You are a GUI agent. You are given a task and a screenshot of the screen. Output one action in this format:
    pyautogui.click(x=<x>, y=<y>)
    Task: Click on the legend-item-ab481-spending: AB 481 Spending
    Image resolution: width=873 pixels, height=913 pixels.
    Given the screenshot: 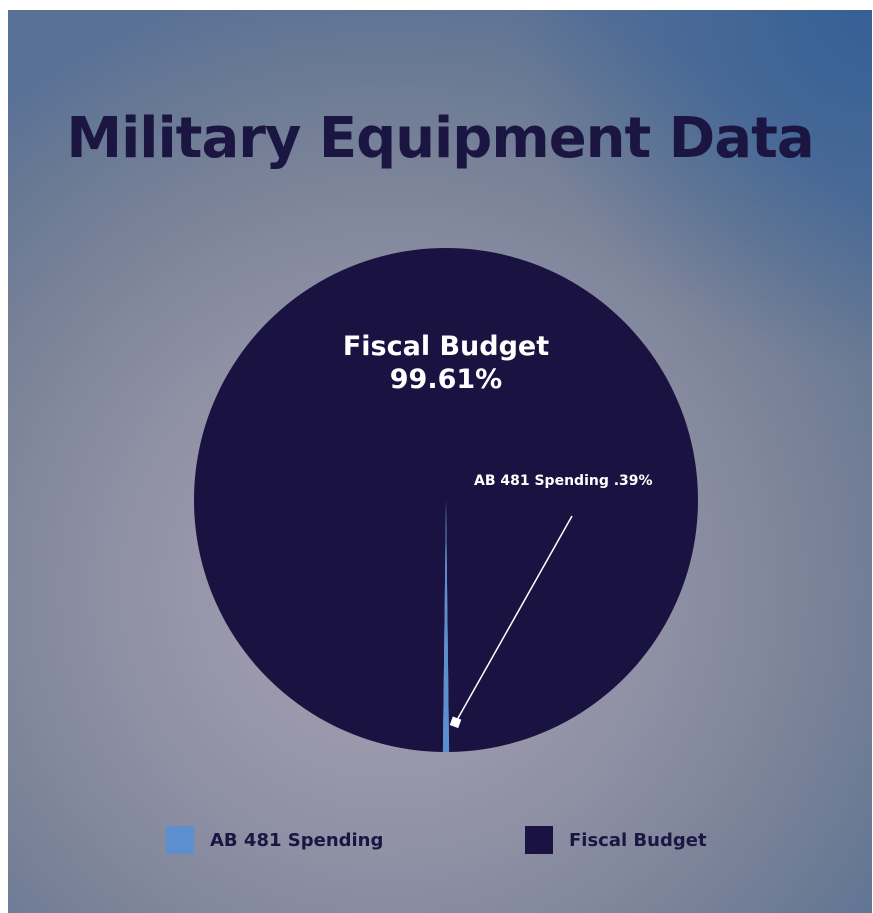 What is the action you would take?
    pyautogui.click(x=274, y=840)
    